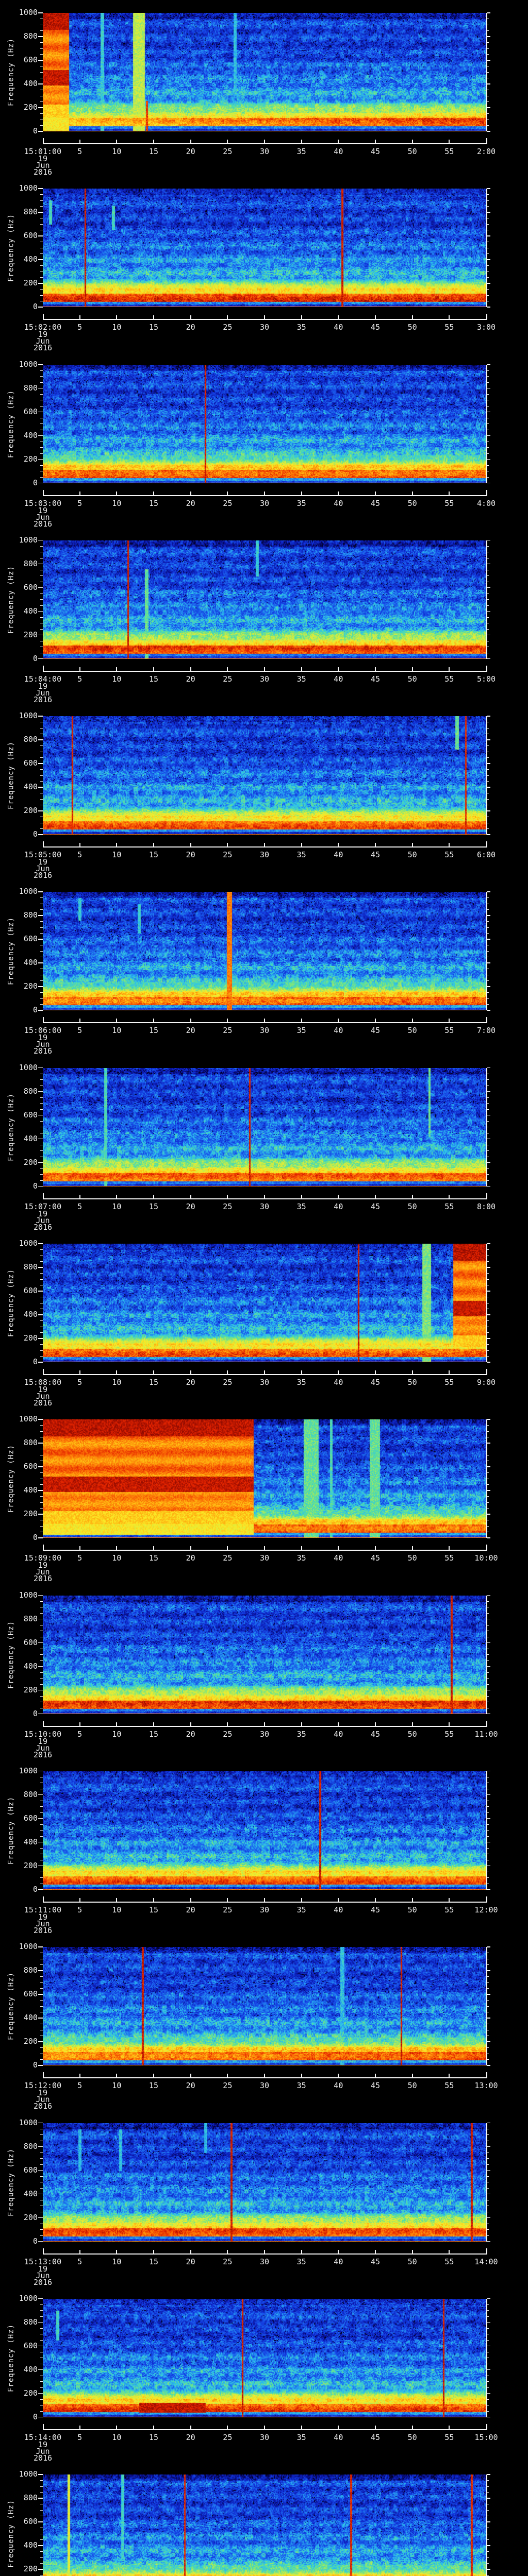 This screenshot has height=2576, width=528. I want to click on x-tick-label: 25, so click(228, 855).